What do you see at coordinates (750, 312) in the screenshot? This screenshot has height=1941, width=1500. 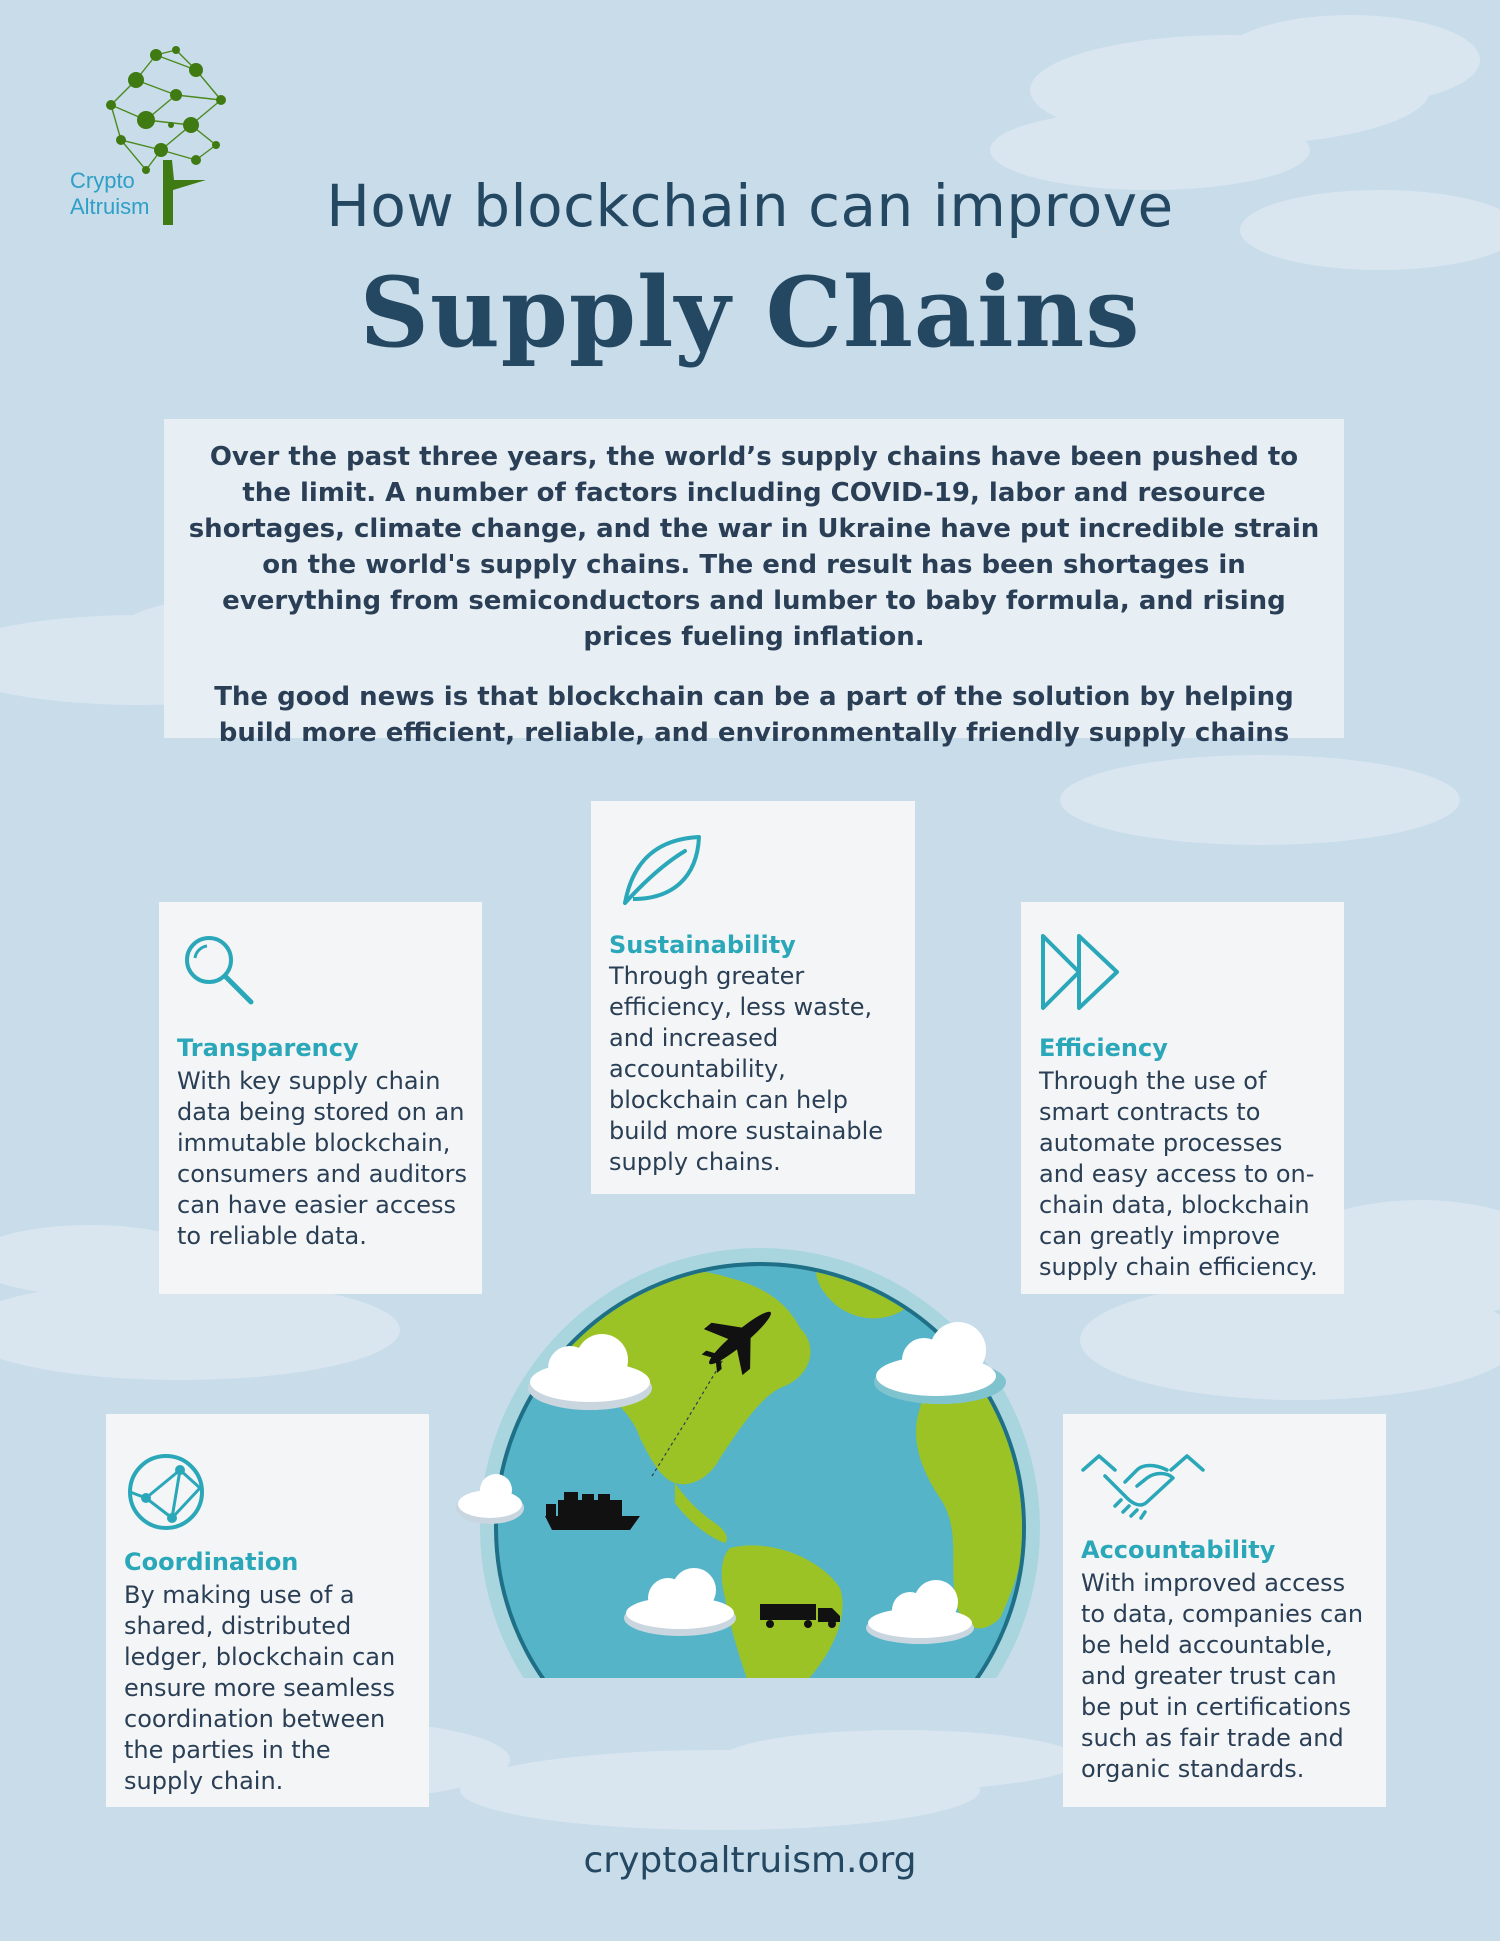 I see `page-title: Supply Chains` at bounding box center [750, 312].